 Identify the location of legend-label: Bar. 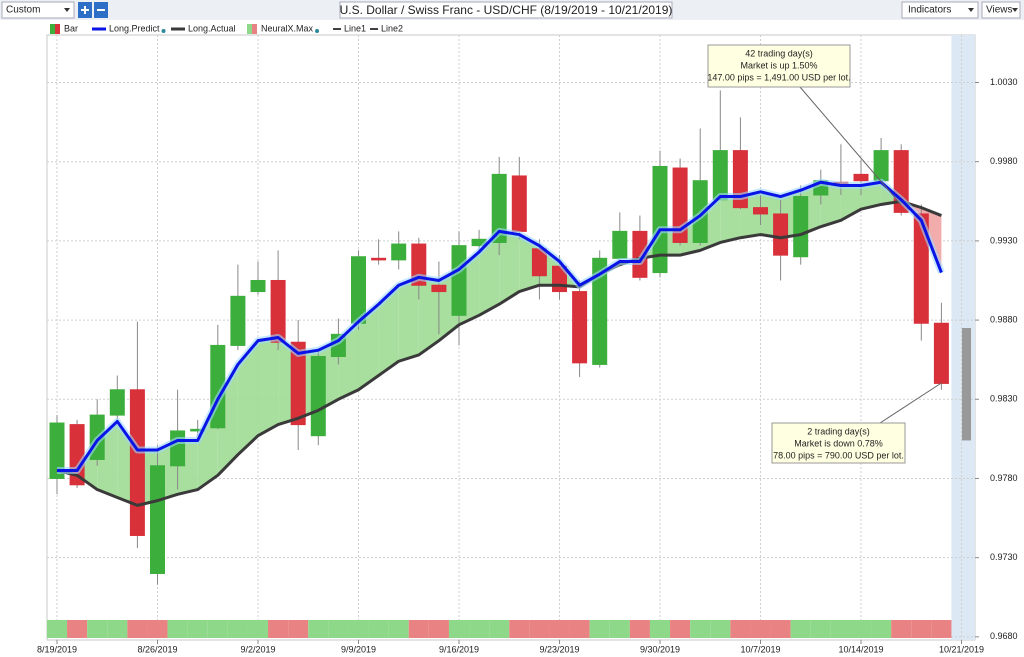
(71, 28).